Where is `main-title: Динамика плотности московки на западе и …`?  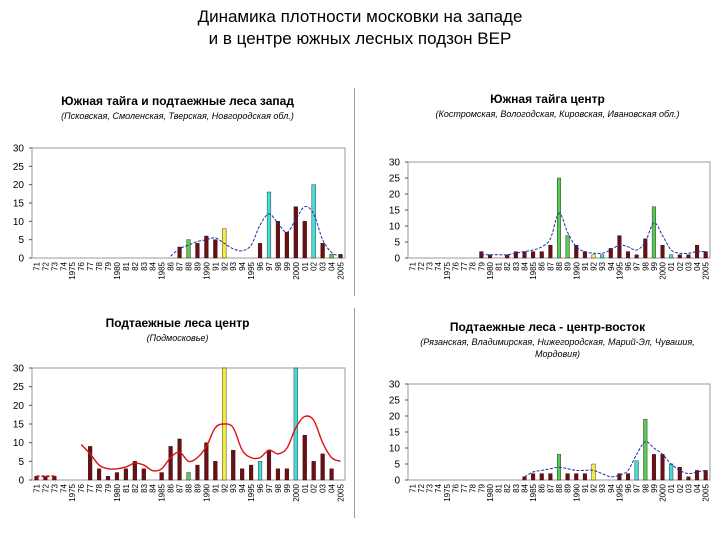 main-title: Динамика плотности московки на западе и … is located at coordinates (360, 28).